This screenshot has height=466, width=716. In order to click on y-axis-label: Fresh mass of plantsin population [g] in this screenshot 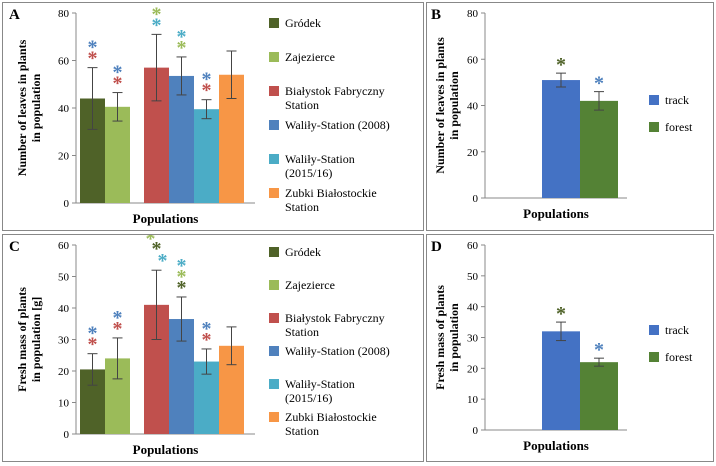, I will do `click(29, 339)`.